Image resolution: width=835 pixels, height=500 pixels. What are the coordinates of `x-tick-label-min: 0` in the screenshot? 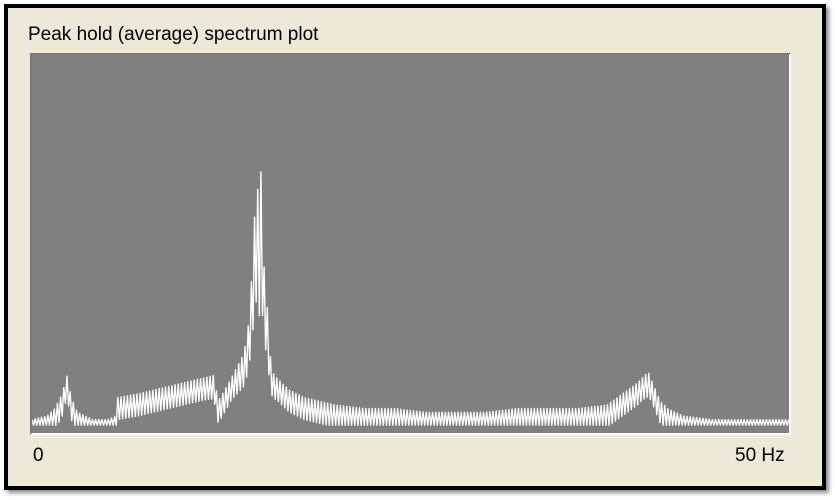 It's located at (38, 455).